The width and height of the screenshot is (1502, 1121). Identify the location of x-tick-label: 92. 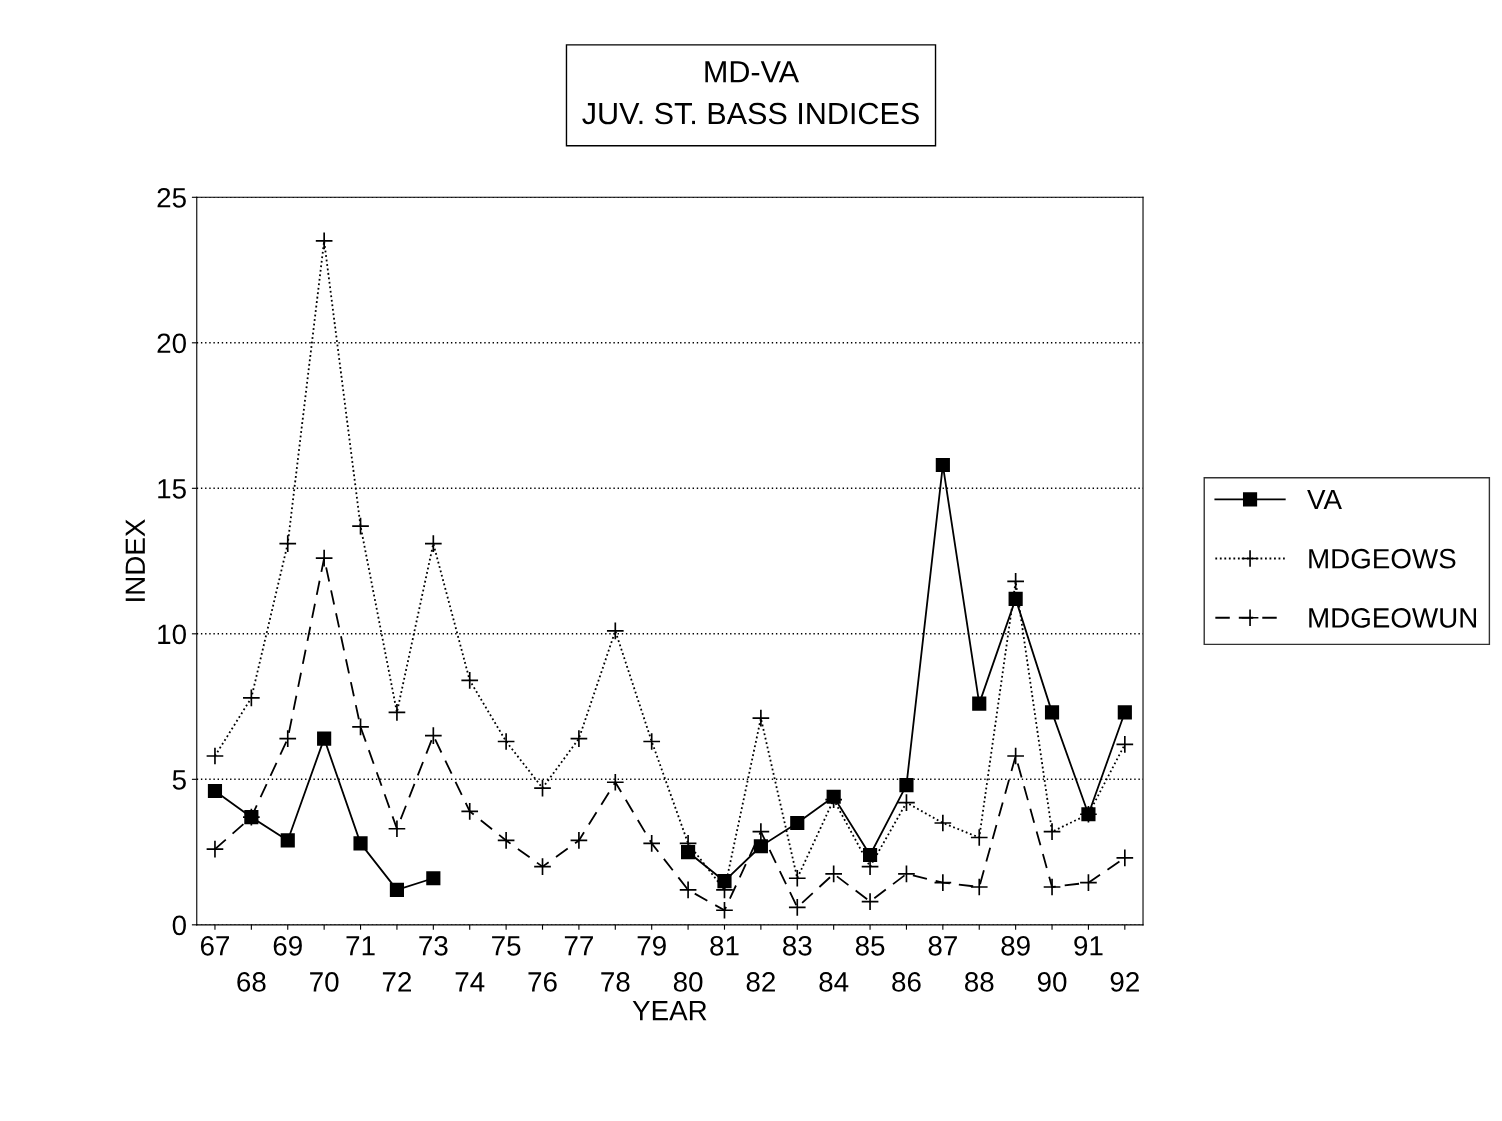
(1124, 982).